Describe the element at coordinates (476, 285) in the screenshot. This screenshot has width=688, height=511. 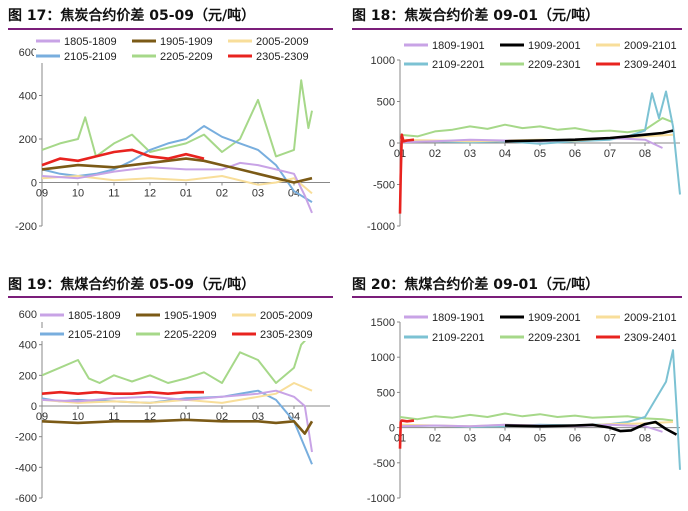
I see `panel-title: 图 20：焦煤合约价差 09-01（元/吨）` at that location.